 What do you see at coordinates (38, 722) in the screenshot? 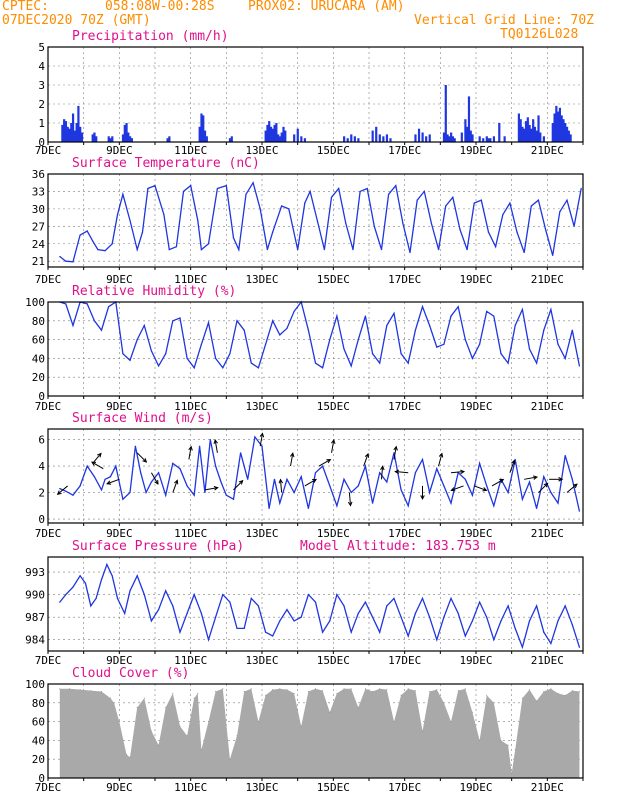
I see `y-tick-label: 60` at bounding box center [38, 722].